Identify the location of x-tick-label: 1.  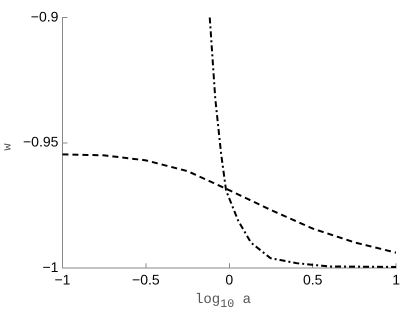
(396, 279).